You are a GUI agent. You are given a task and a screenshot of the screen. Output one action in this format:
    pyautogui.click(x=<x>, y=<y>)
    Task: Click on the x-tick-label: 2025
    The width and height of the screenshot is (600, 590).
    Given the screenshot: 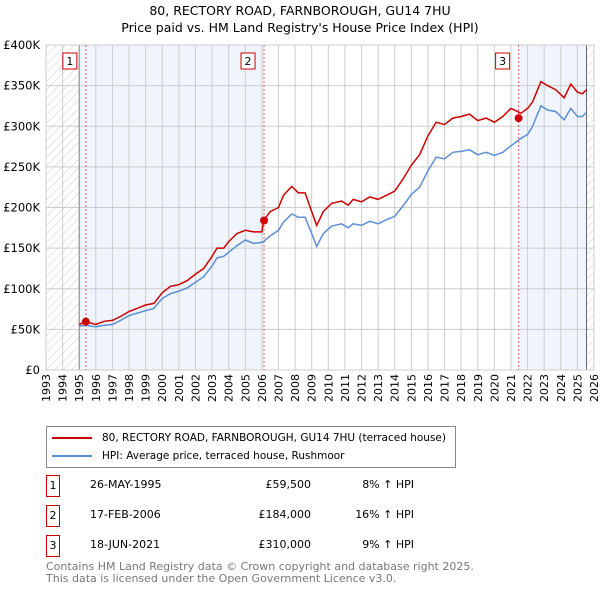 What is the action you would take?
    pyautogui.click(x=577, y=388)
    